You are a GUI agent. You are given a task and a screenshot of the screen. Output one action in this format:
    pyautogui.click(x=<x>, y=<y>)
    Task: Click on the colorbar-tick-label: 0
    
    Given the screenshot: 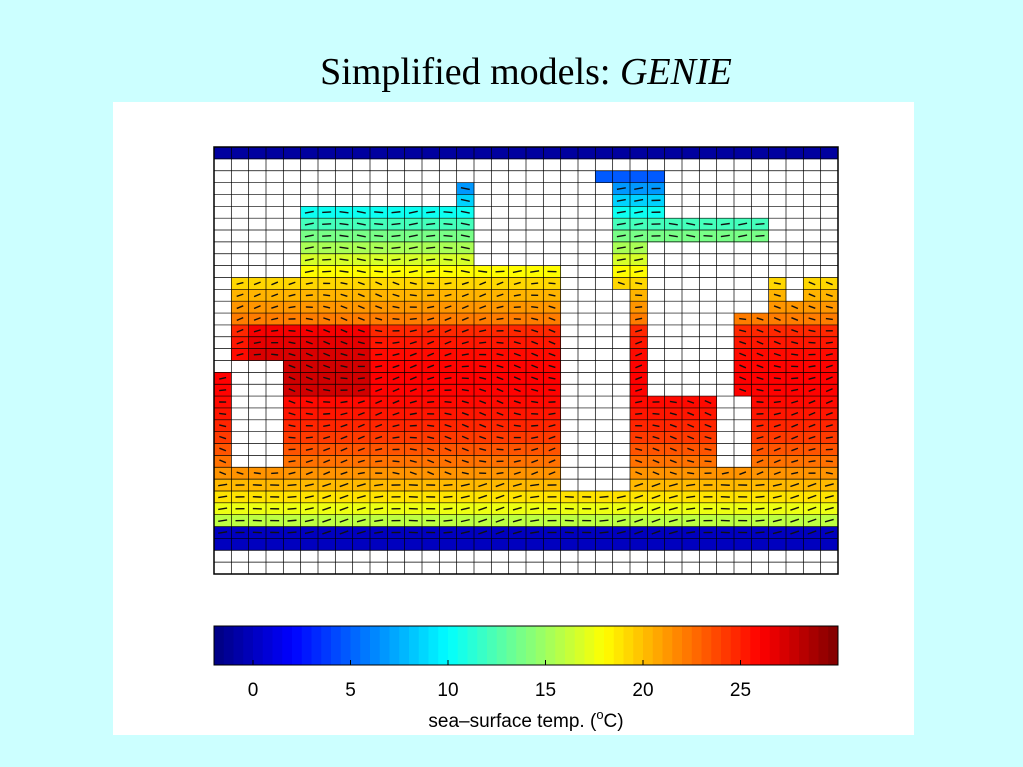 What is the action you would take?
    pyautogui.click(x=253, y=690)
    